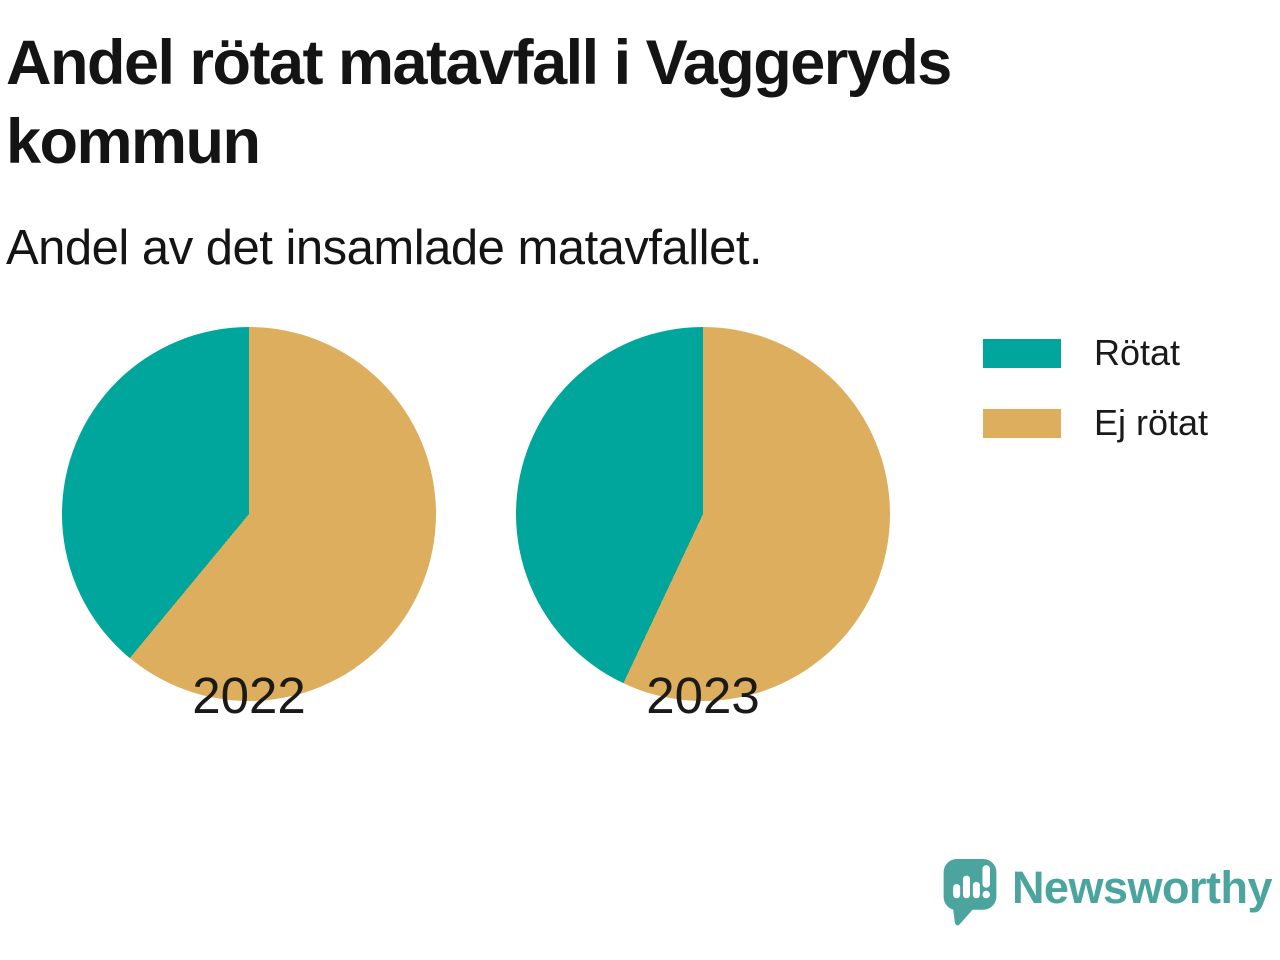 The image size is (1280, 960). I want to click on pie-chart-2023, so click(703, 514).